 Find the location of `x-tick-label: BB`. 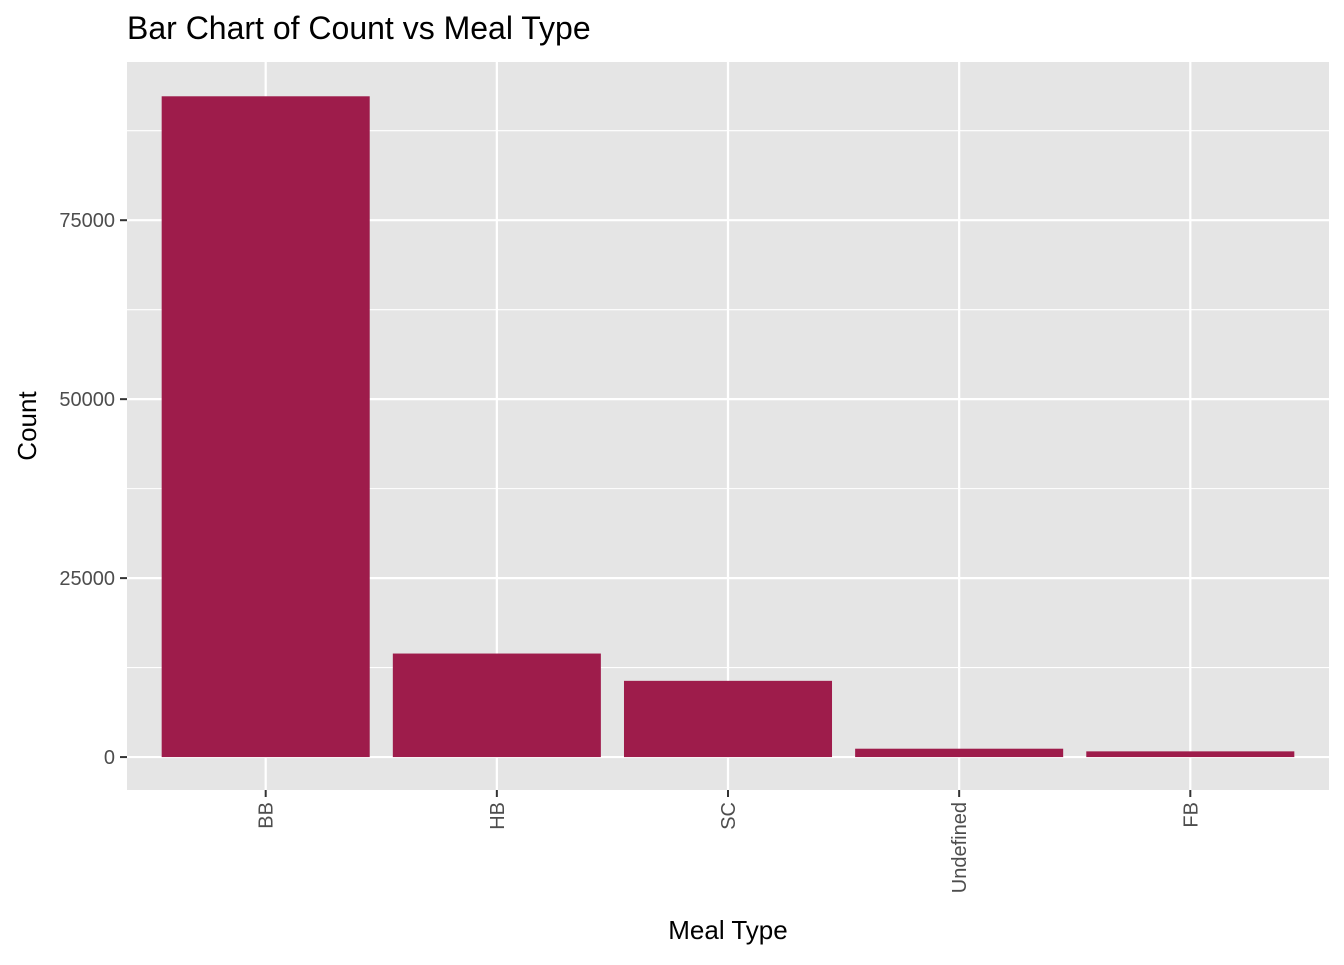

x-tick-label: BB is located at coordinates (267, 815).